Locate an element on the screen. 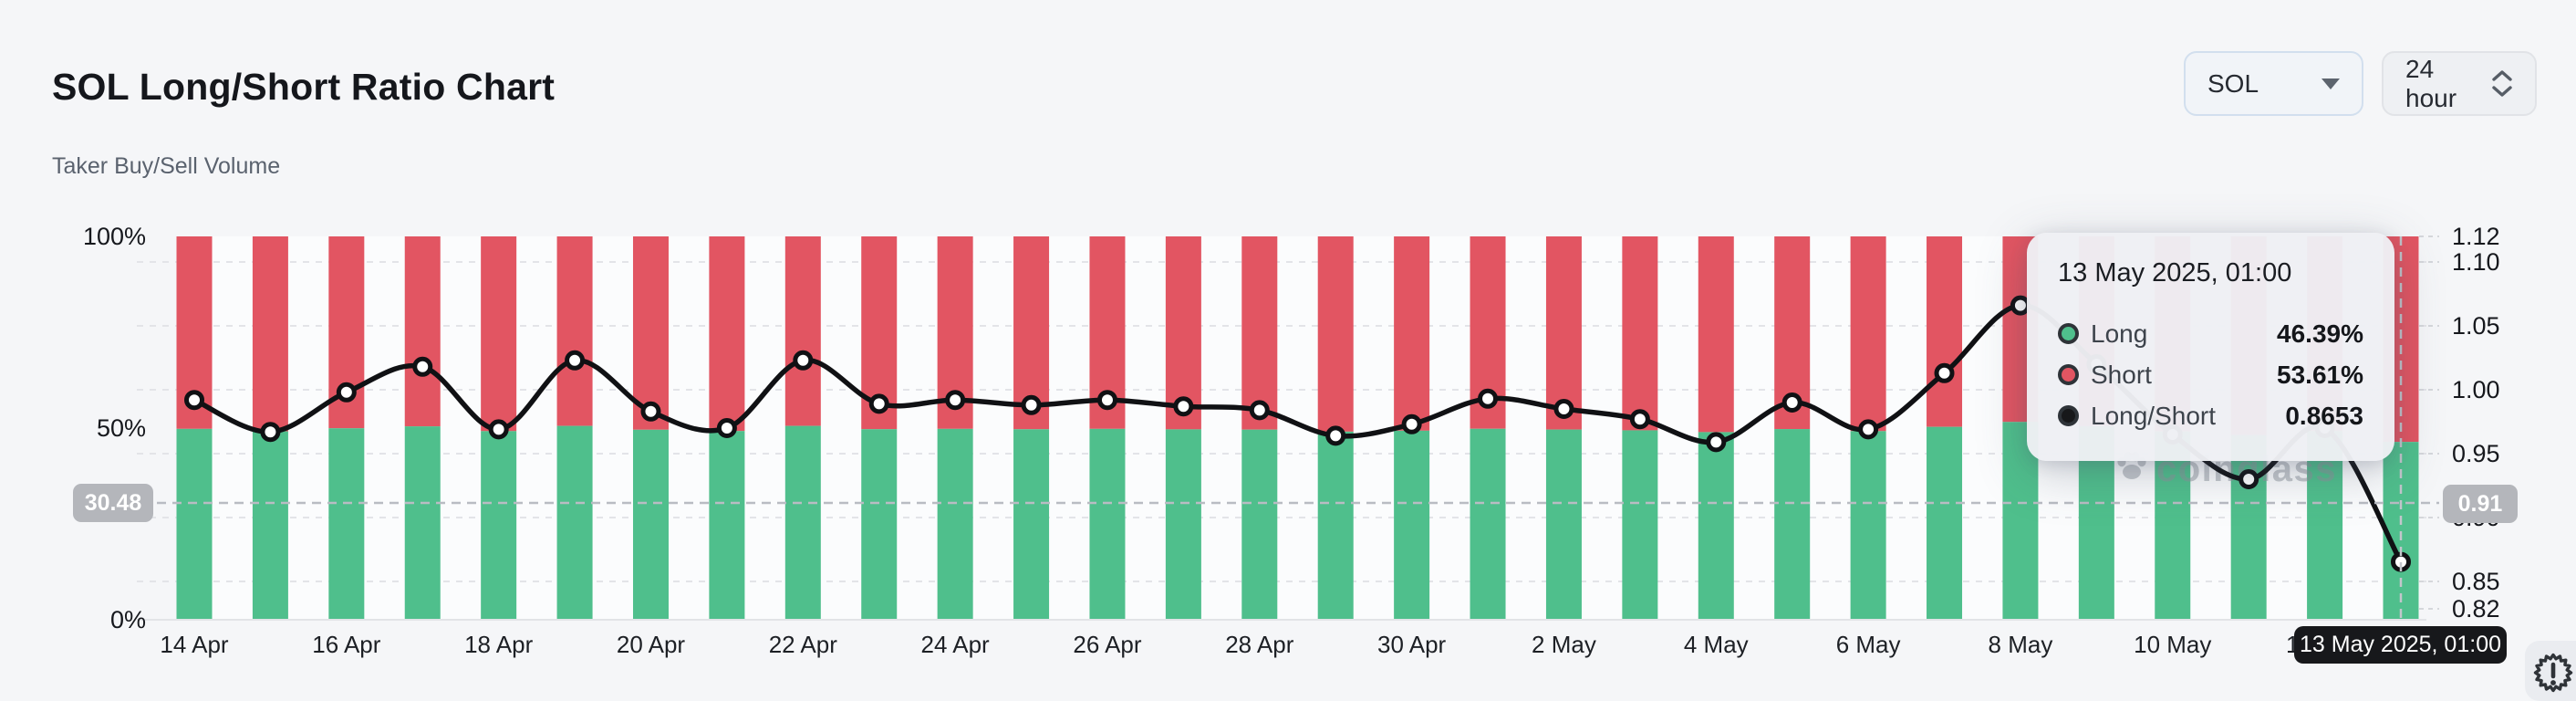 This screenshot has height=701, width=2576. page-subtitle: Taker Buy/Sell Volume is located at coordinates (166, 166).